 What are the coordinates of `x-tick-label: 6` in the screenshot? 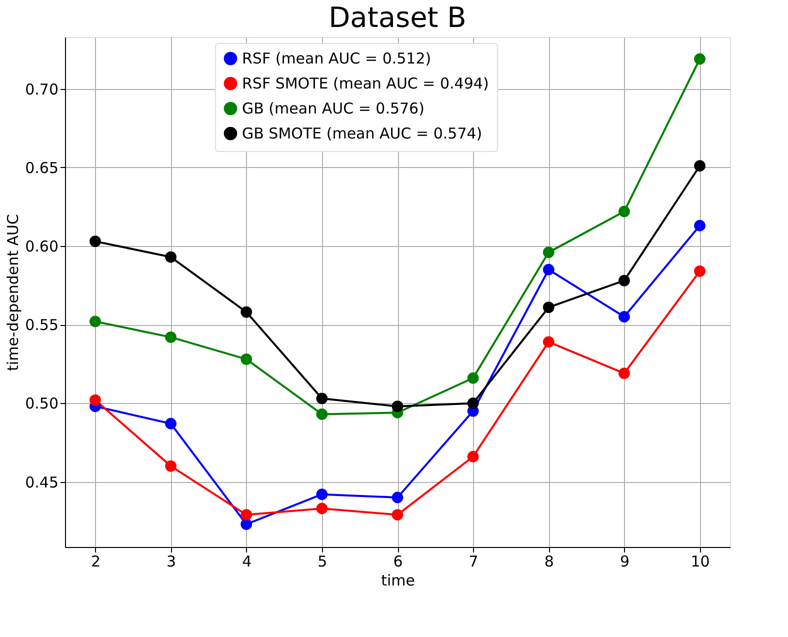 It's located at (398, 561).